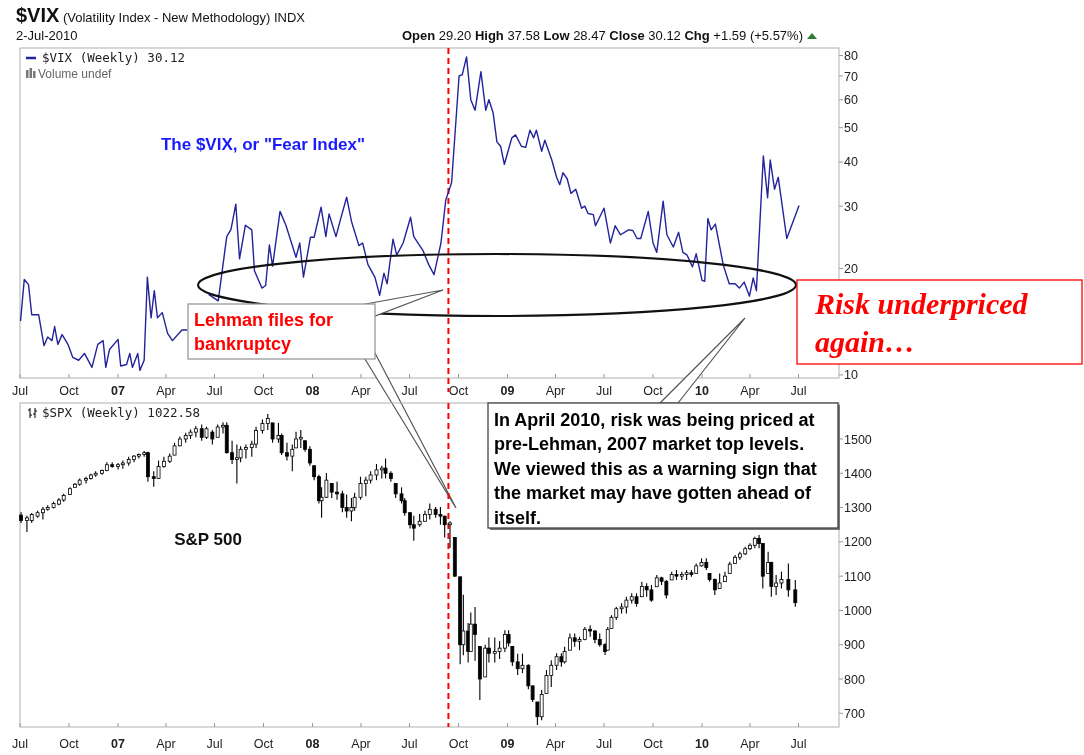 The image size is (1084, 755). I want to click on legend-label: $VIX (Weekly) 30.12, so click(113, 57).